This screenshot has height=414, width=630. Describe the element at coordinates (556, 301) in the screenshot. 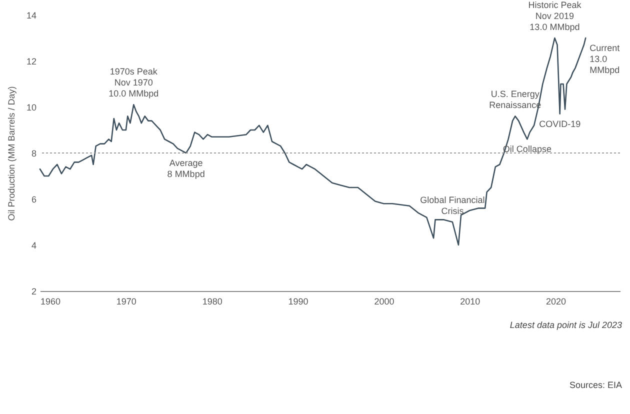

I see `x-tick-label: 2020` at that location.